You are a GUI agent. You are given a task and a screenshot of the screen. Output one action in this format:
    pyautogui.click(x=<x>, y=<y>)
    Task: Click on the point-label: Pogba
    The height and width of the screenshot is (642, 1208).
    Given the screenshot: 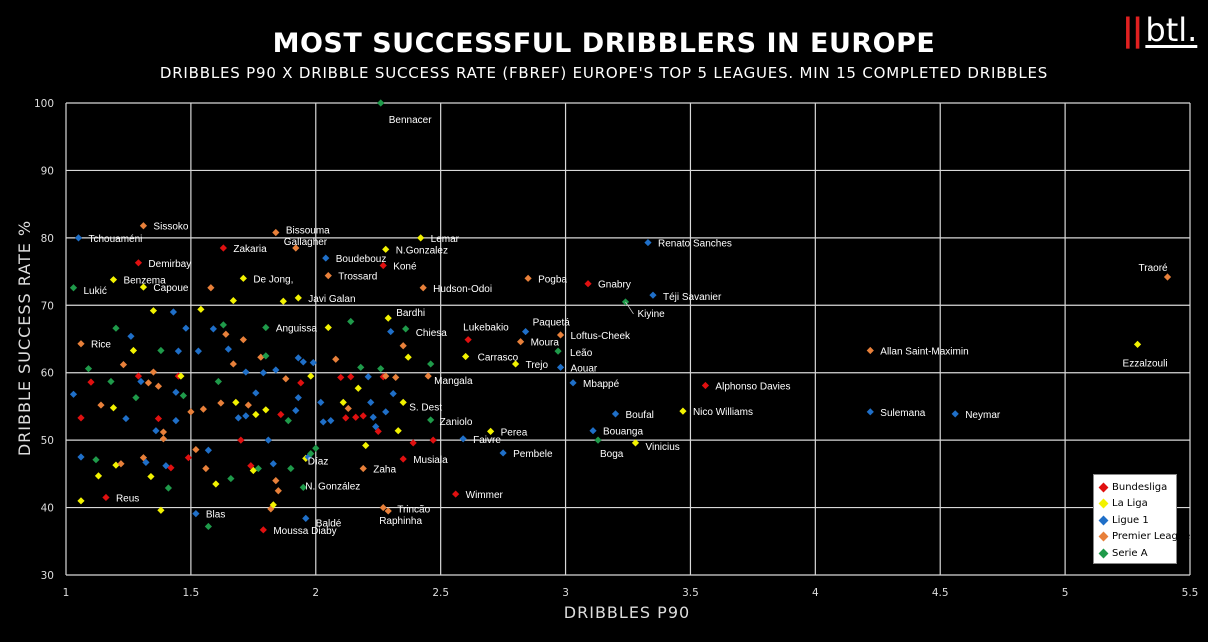 What is the action you would take?
    pyautogui.click(x=552, y=279)
    